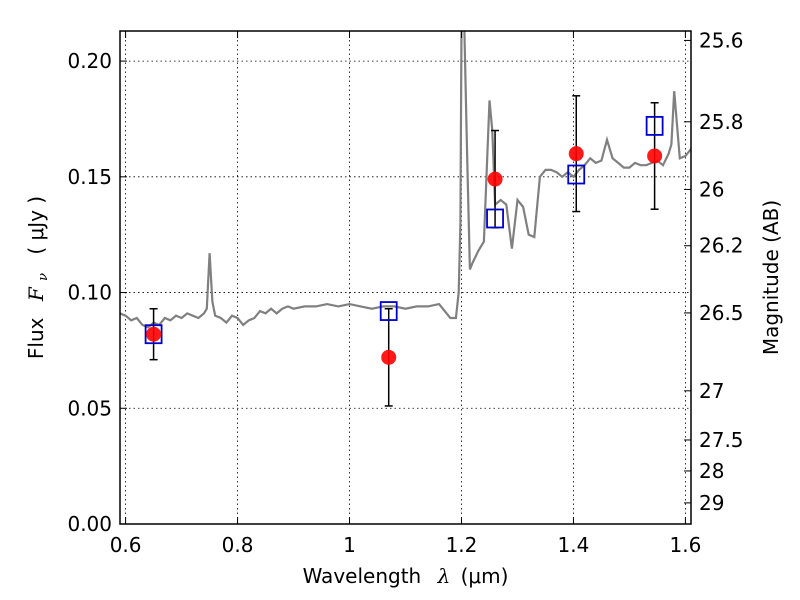 The image size is (800, 600). I want to click on y2-tick-label: 28, so click(711, 471).